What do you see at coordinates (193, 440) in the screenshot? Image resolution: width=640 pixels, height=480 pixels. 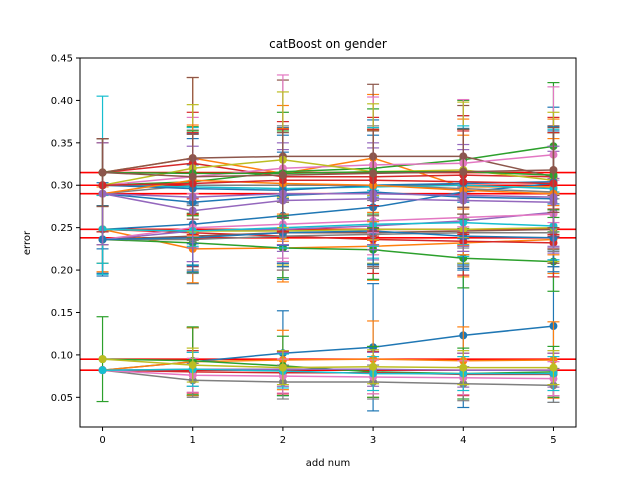 I see `x-tick-label: 1` at bounding box center [193, 440].